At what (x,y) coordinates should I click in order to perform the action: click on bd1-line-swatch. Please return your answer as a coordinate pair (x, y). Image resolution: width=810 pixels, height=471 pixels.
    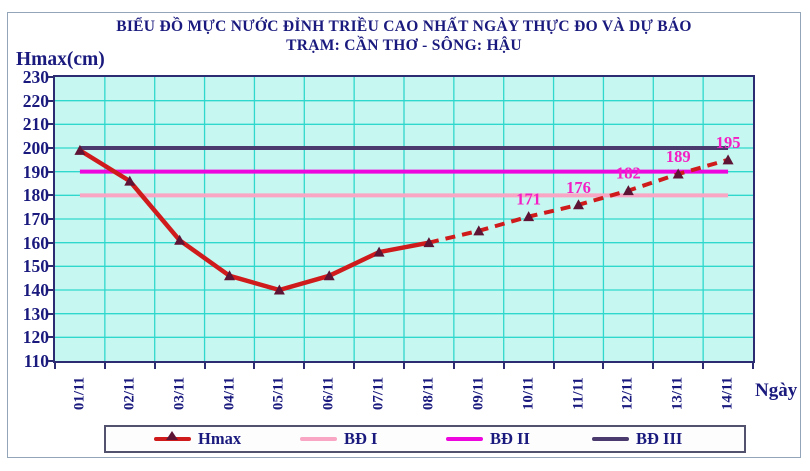
    Looking at the image, I should click on (318, 439).